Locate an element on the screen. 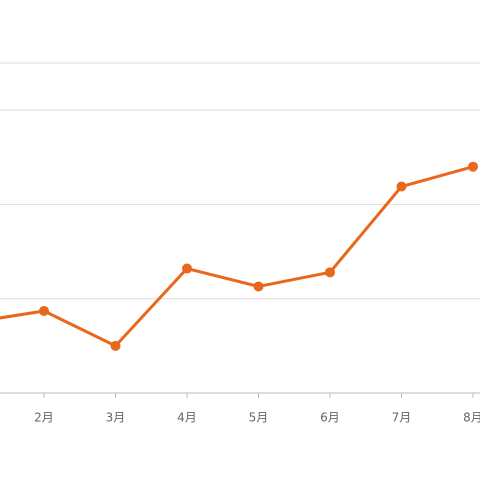  x-tick-label: 6月 is located at coordinates (330, 418).